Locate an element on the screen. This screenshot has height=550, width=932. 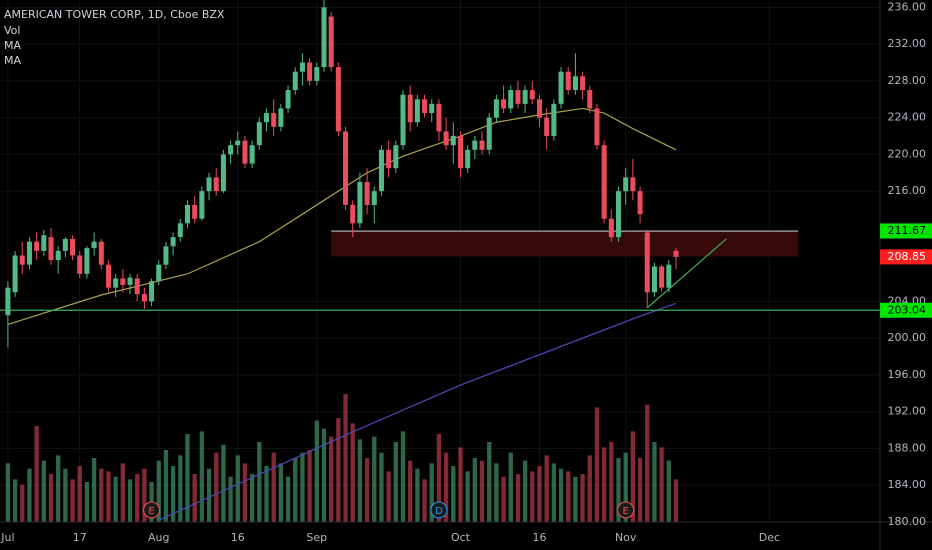
price-label: 203.04 is located at coordinates (907, 309).